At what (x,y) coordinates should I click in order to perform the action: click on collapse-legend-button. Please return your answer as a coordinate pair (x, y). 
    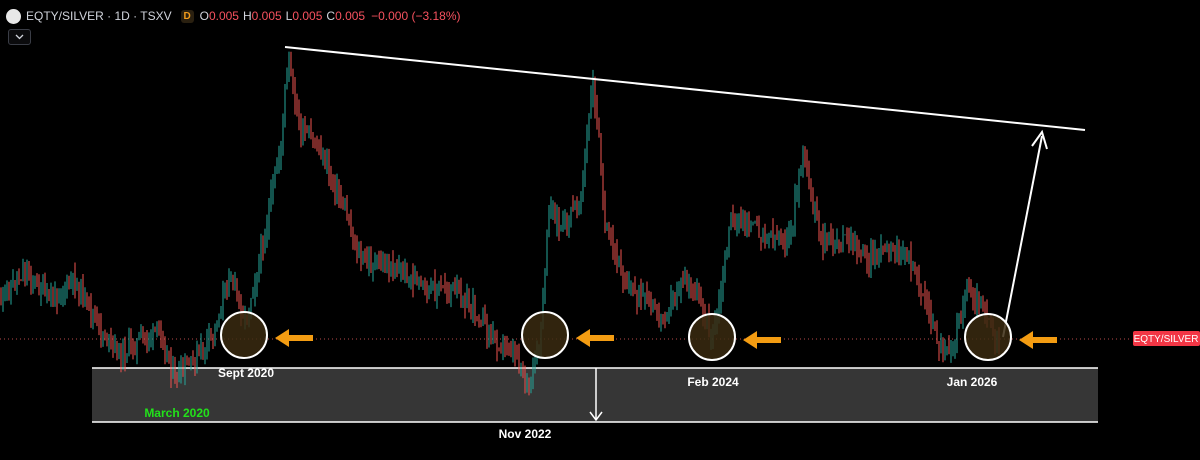
    Looking at the image, I should click on (19, 37).